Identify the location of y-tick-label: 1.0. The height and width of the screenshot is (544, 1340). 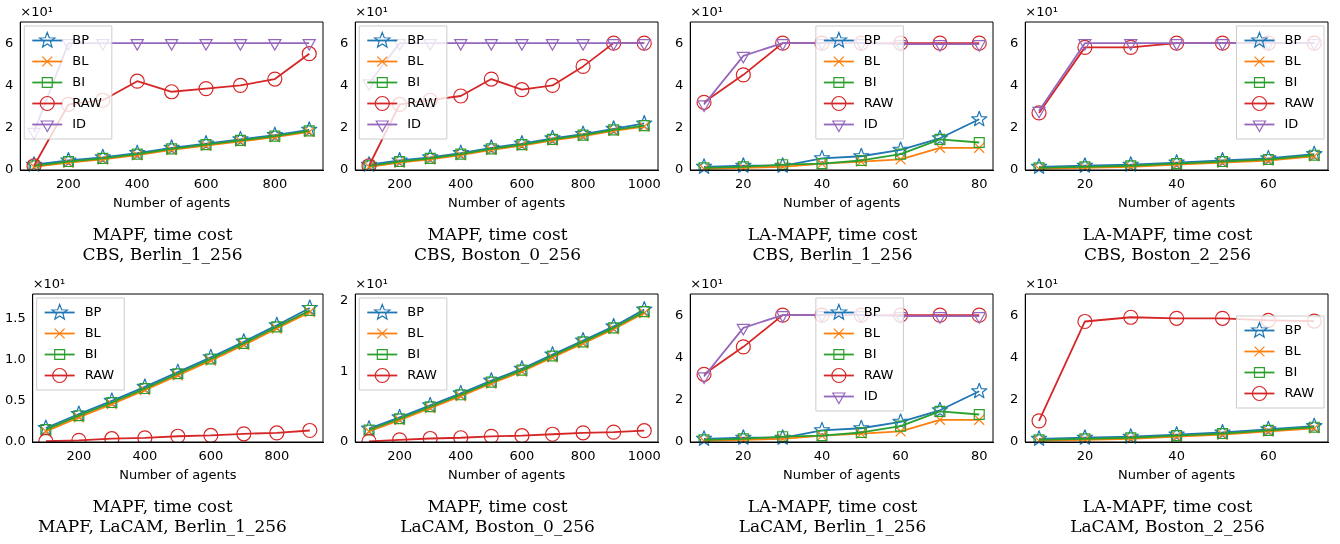
(15, 359).